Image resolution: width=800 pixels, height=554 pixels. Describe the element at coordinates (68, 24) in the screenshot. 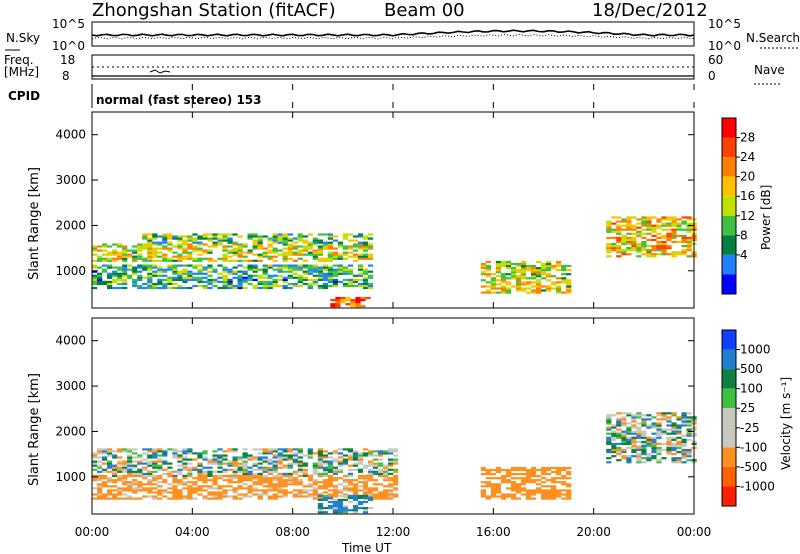

I see `noise-left-tick-top: 10^5` at that location.